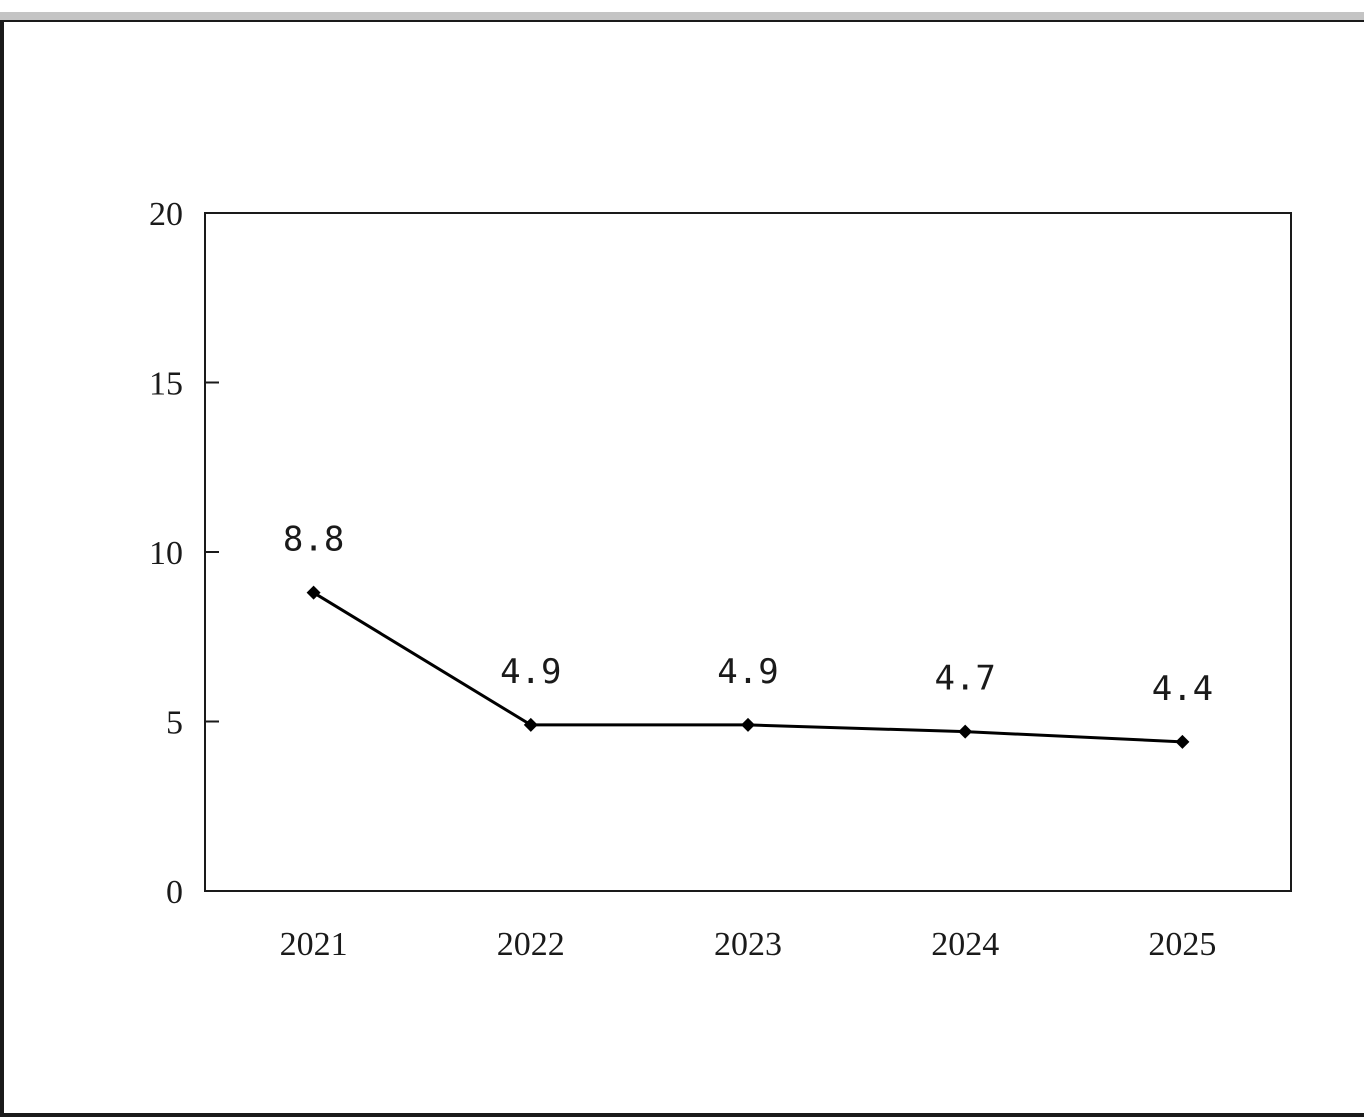  What do you see at coordinates (1182, 689) in the screenshot?
I see `data-label: 4.4` at bounding box center [1182, 689].